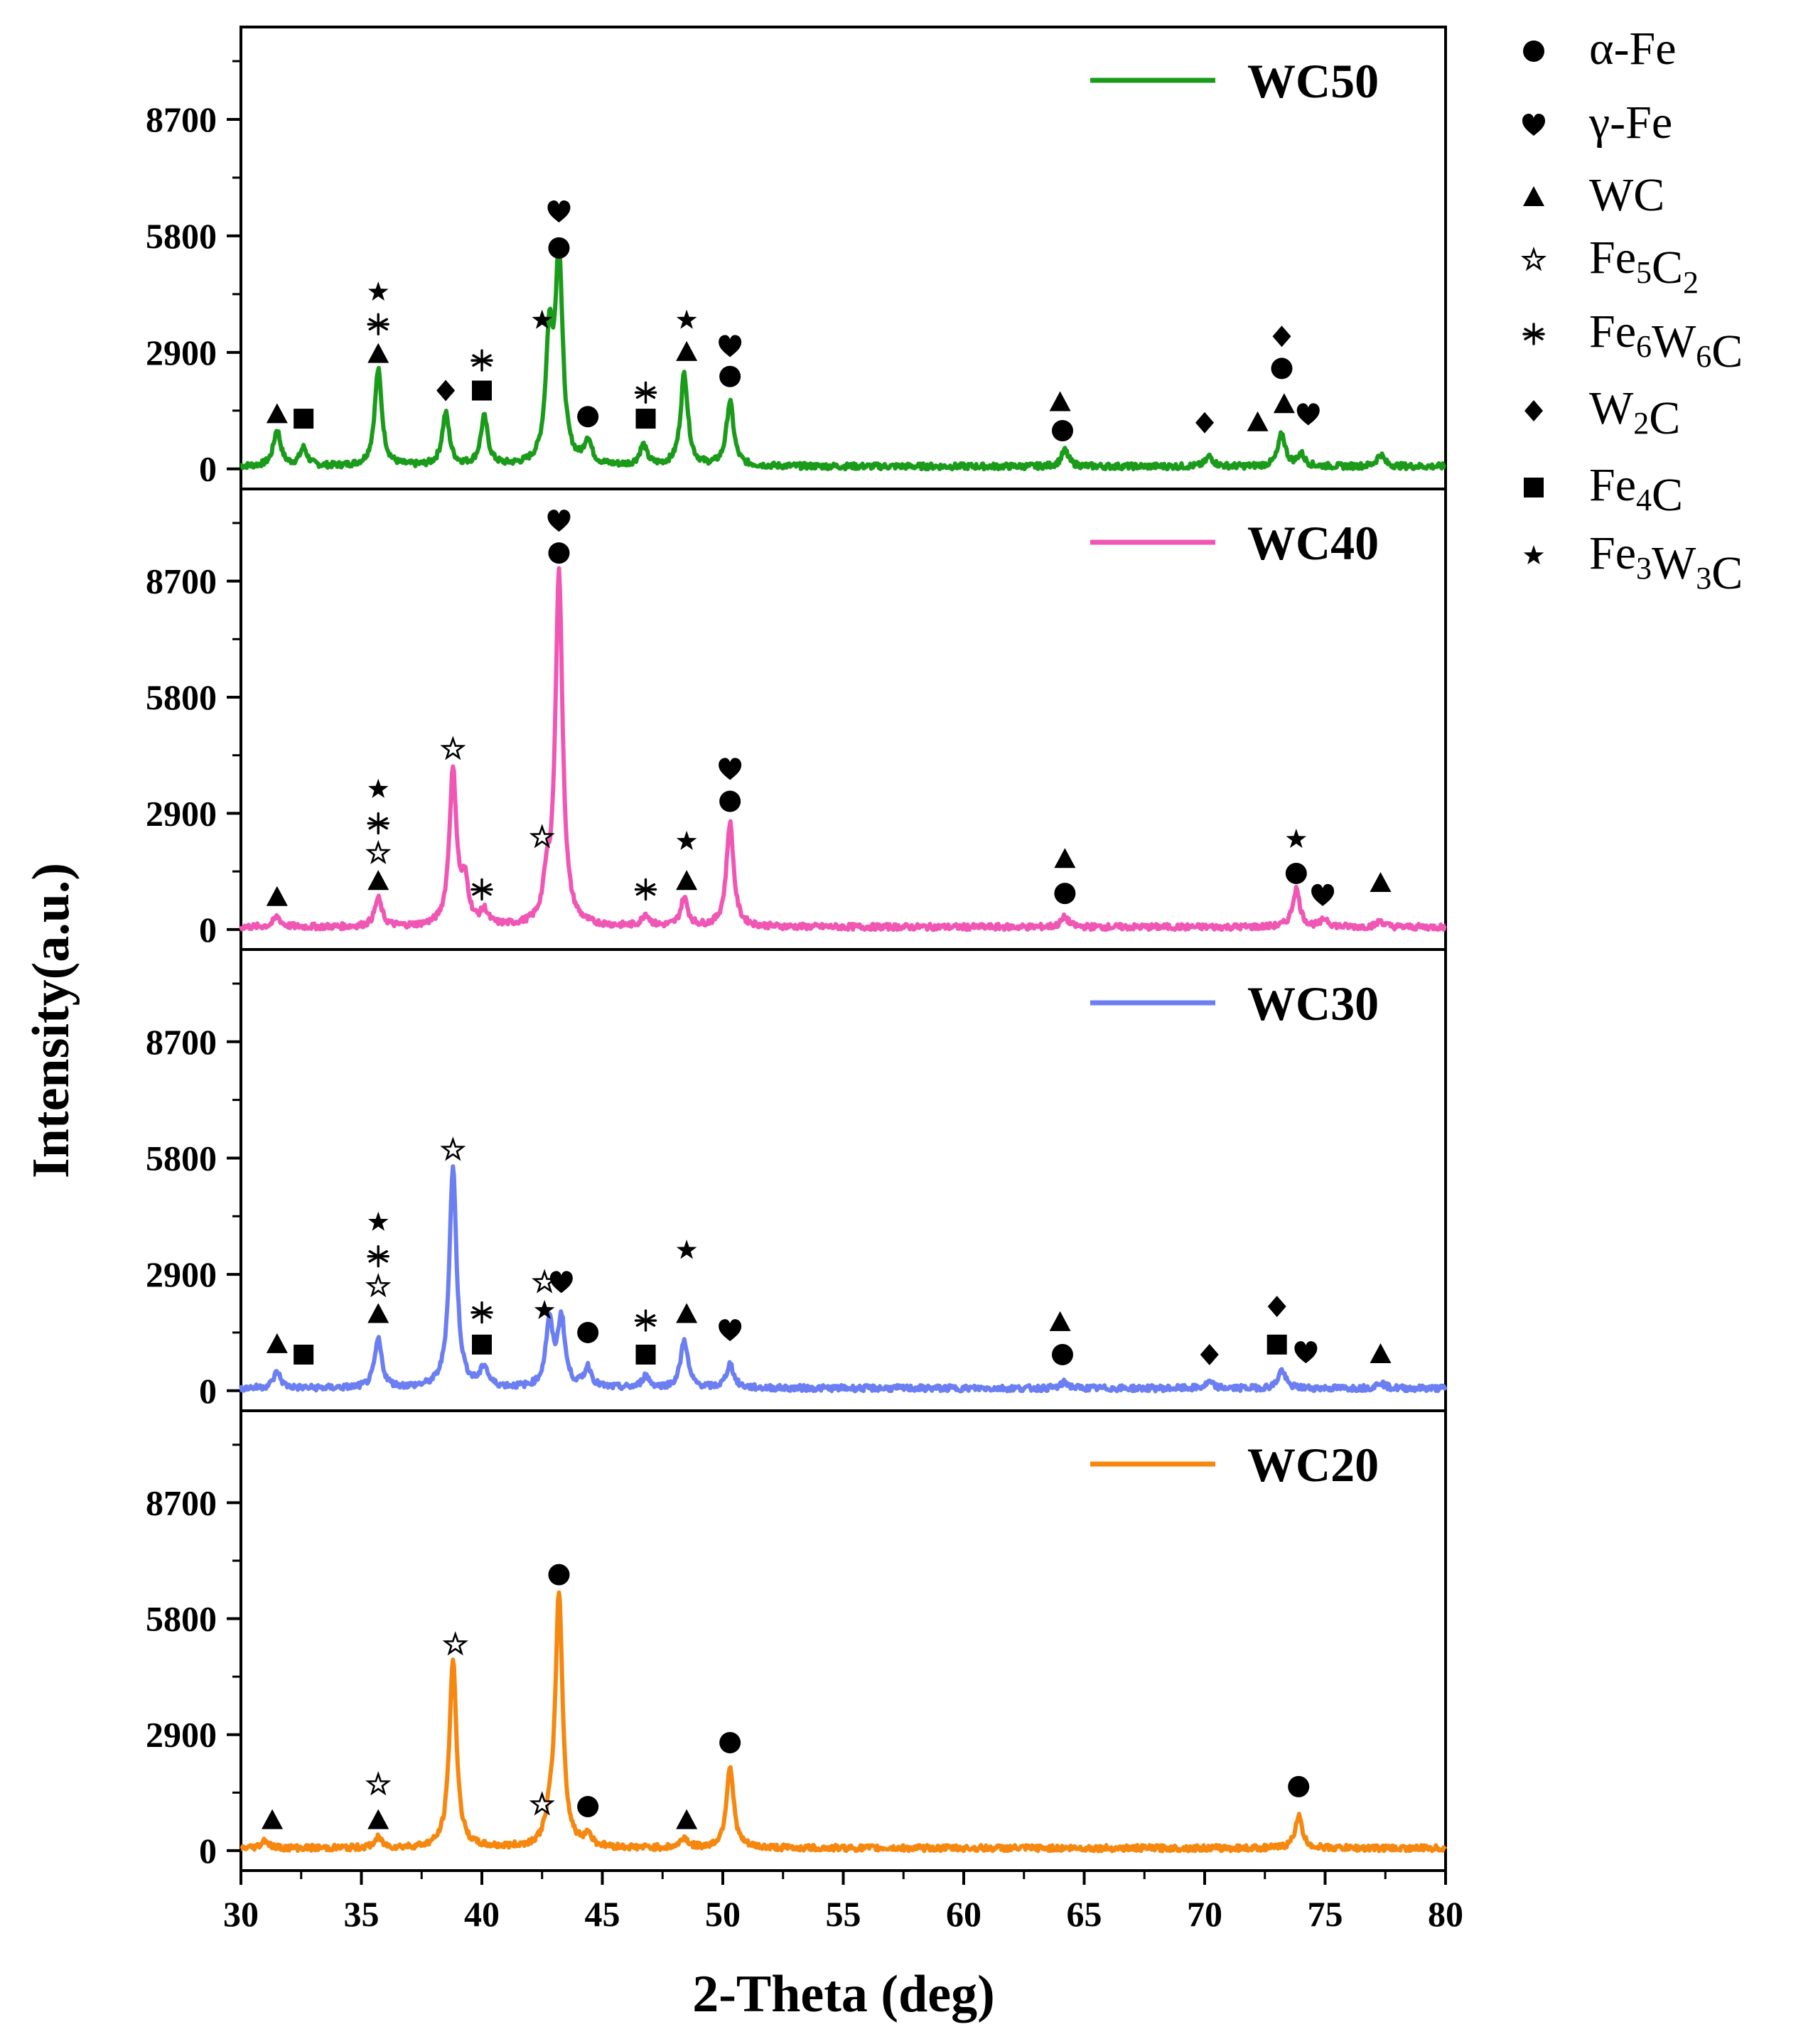 The image size is (1818, 2044). I want to click on x-tick-label: 60, so click(963, 1914).